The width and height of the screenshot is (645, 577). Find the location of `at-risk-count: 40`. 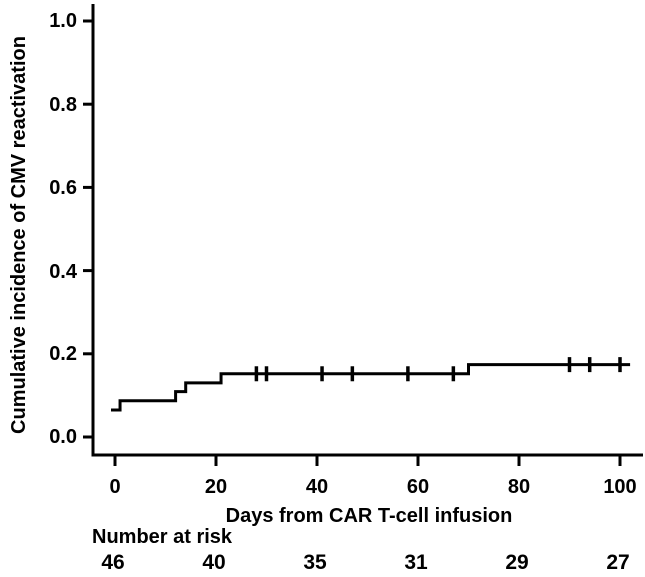

at-risk-count: 40 is located at coordinates (214, 562).